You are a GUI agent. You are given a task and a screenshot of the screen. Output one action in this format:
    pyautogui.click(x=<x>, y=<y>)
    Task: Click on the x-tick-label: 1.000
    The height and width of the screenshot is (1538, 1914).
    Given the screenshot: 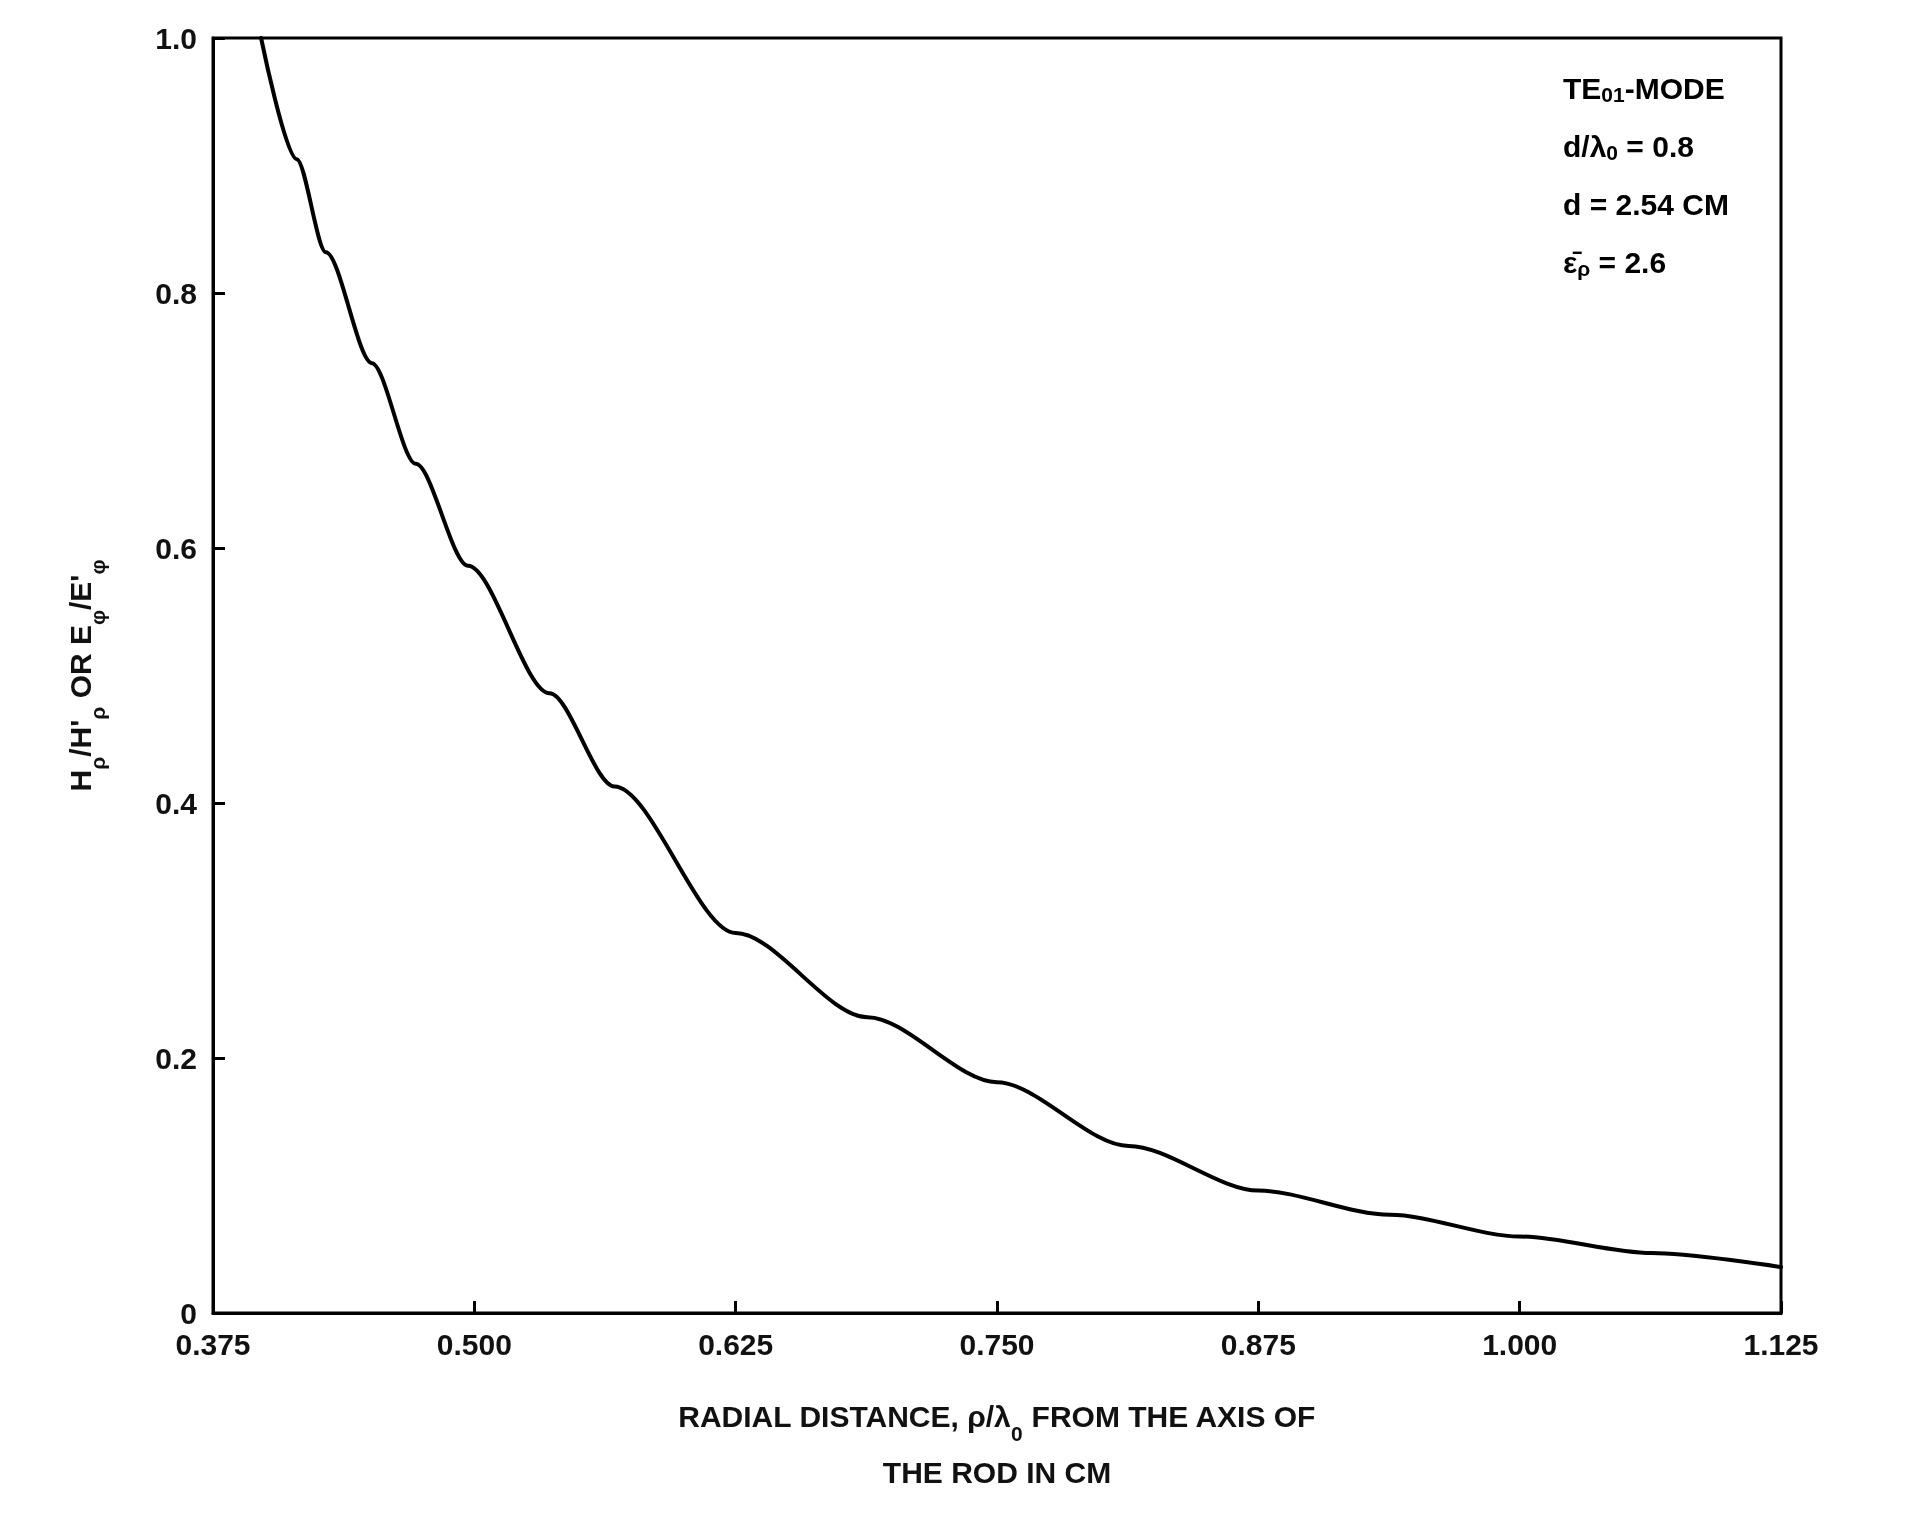 What is the action you would take?
    pyautogui.click(x=1520, y=1344)
    